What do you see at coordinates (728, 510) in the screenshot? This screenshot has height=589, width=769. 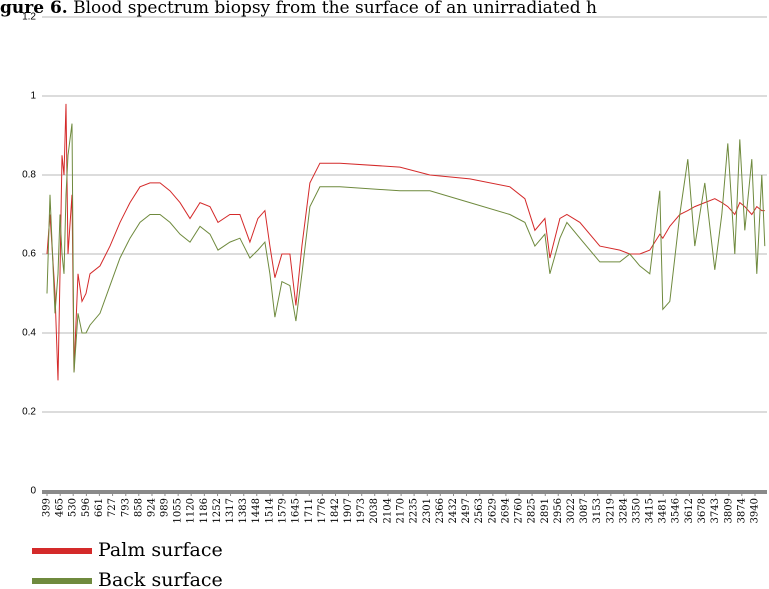 I see `x-tick-label: 3809` at bounding box center [728, 510].